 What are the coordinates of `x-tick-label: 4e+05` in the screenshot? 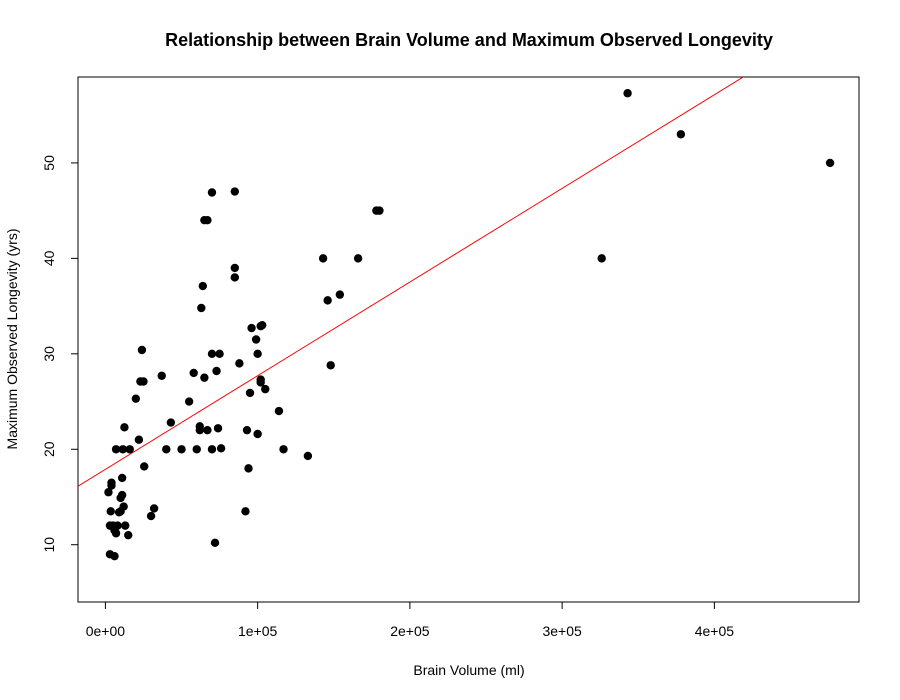 It's located at (715, 631).